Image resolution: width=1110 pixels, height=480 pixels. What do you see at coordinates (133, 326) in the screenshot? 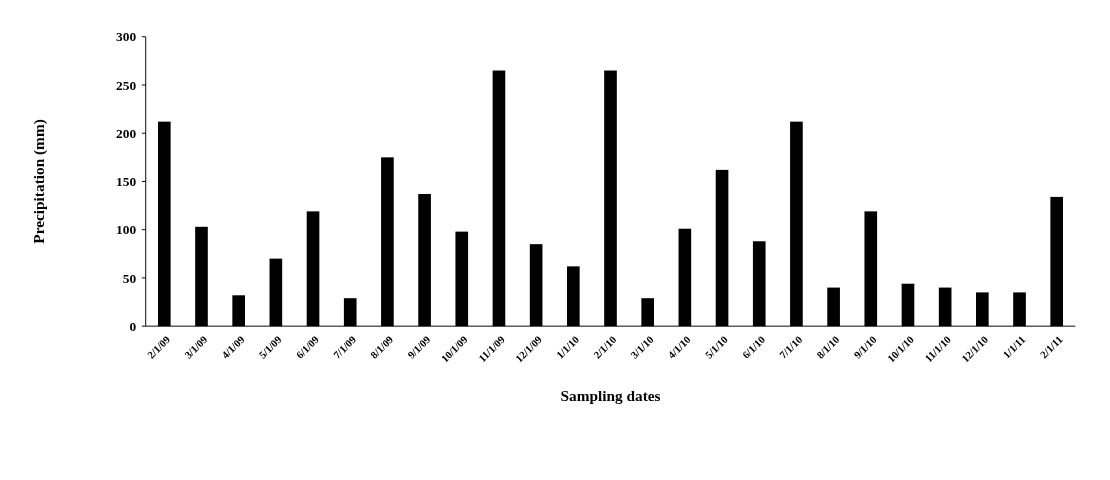
I see `y-tick-label: 0` at bounding box center [133, 326].